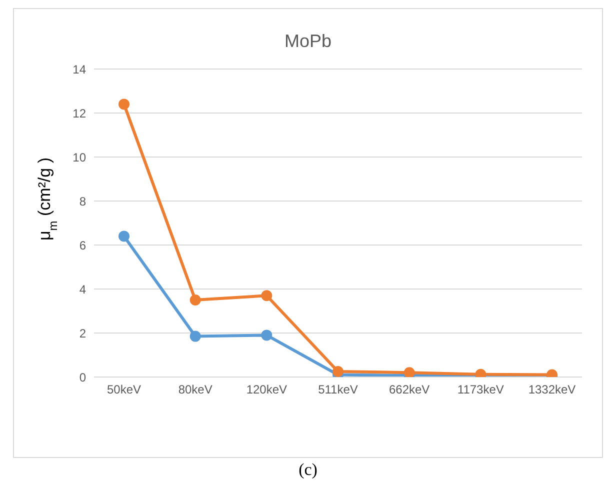  I want to click on x-tick-label: 50keV, so click(124, 389).